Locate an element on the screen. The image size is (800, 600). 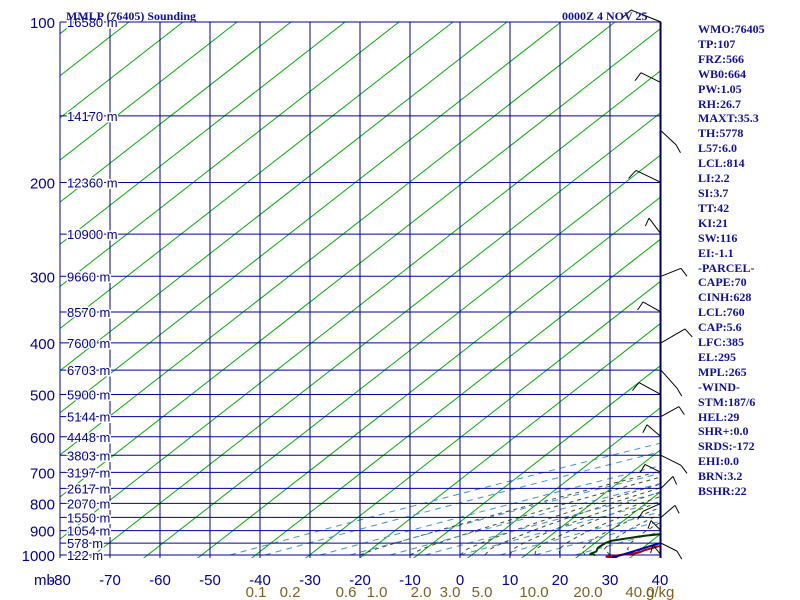
stat-item: L57:6.0 is located at coordinates (717, 148).